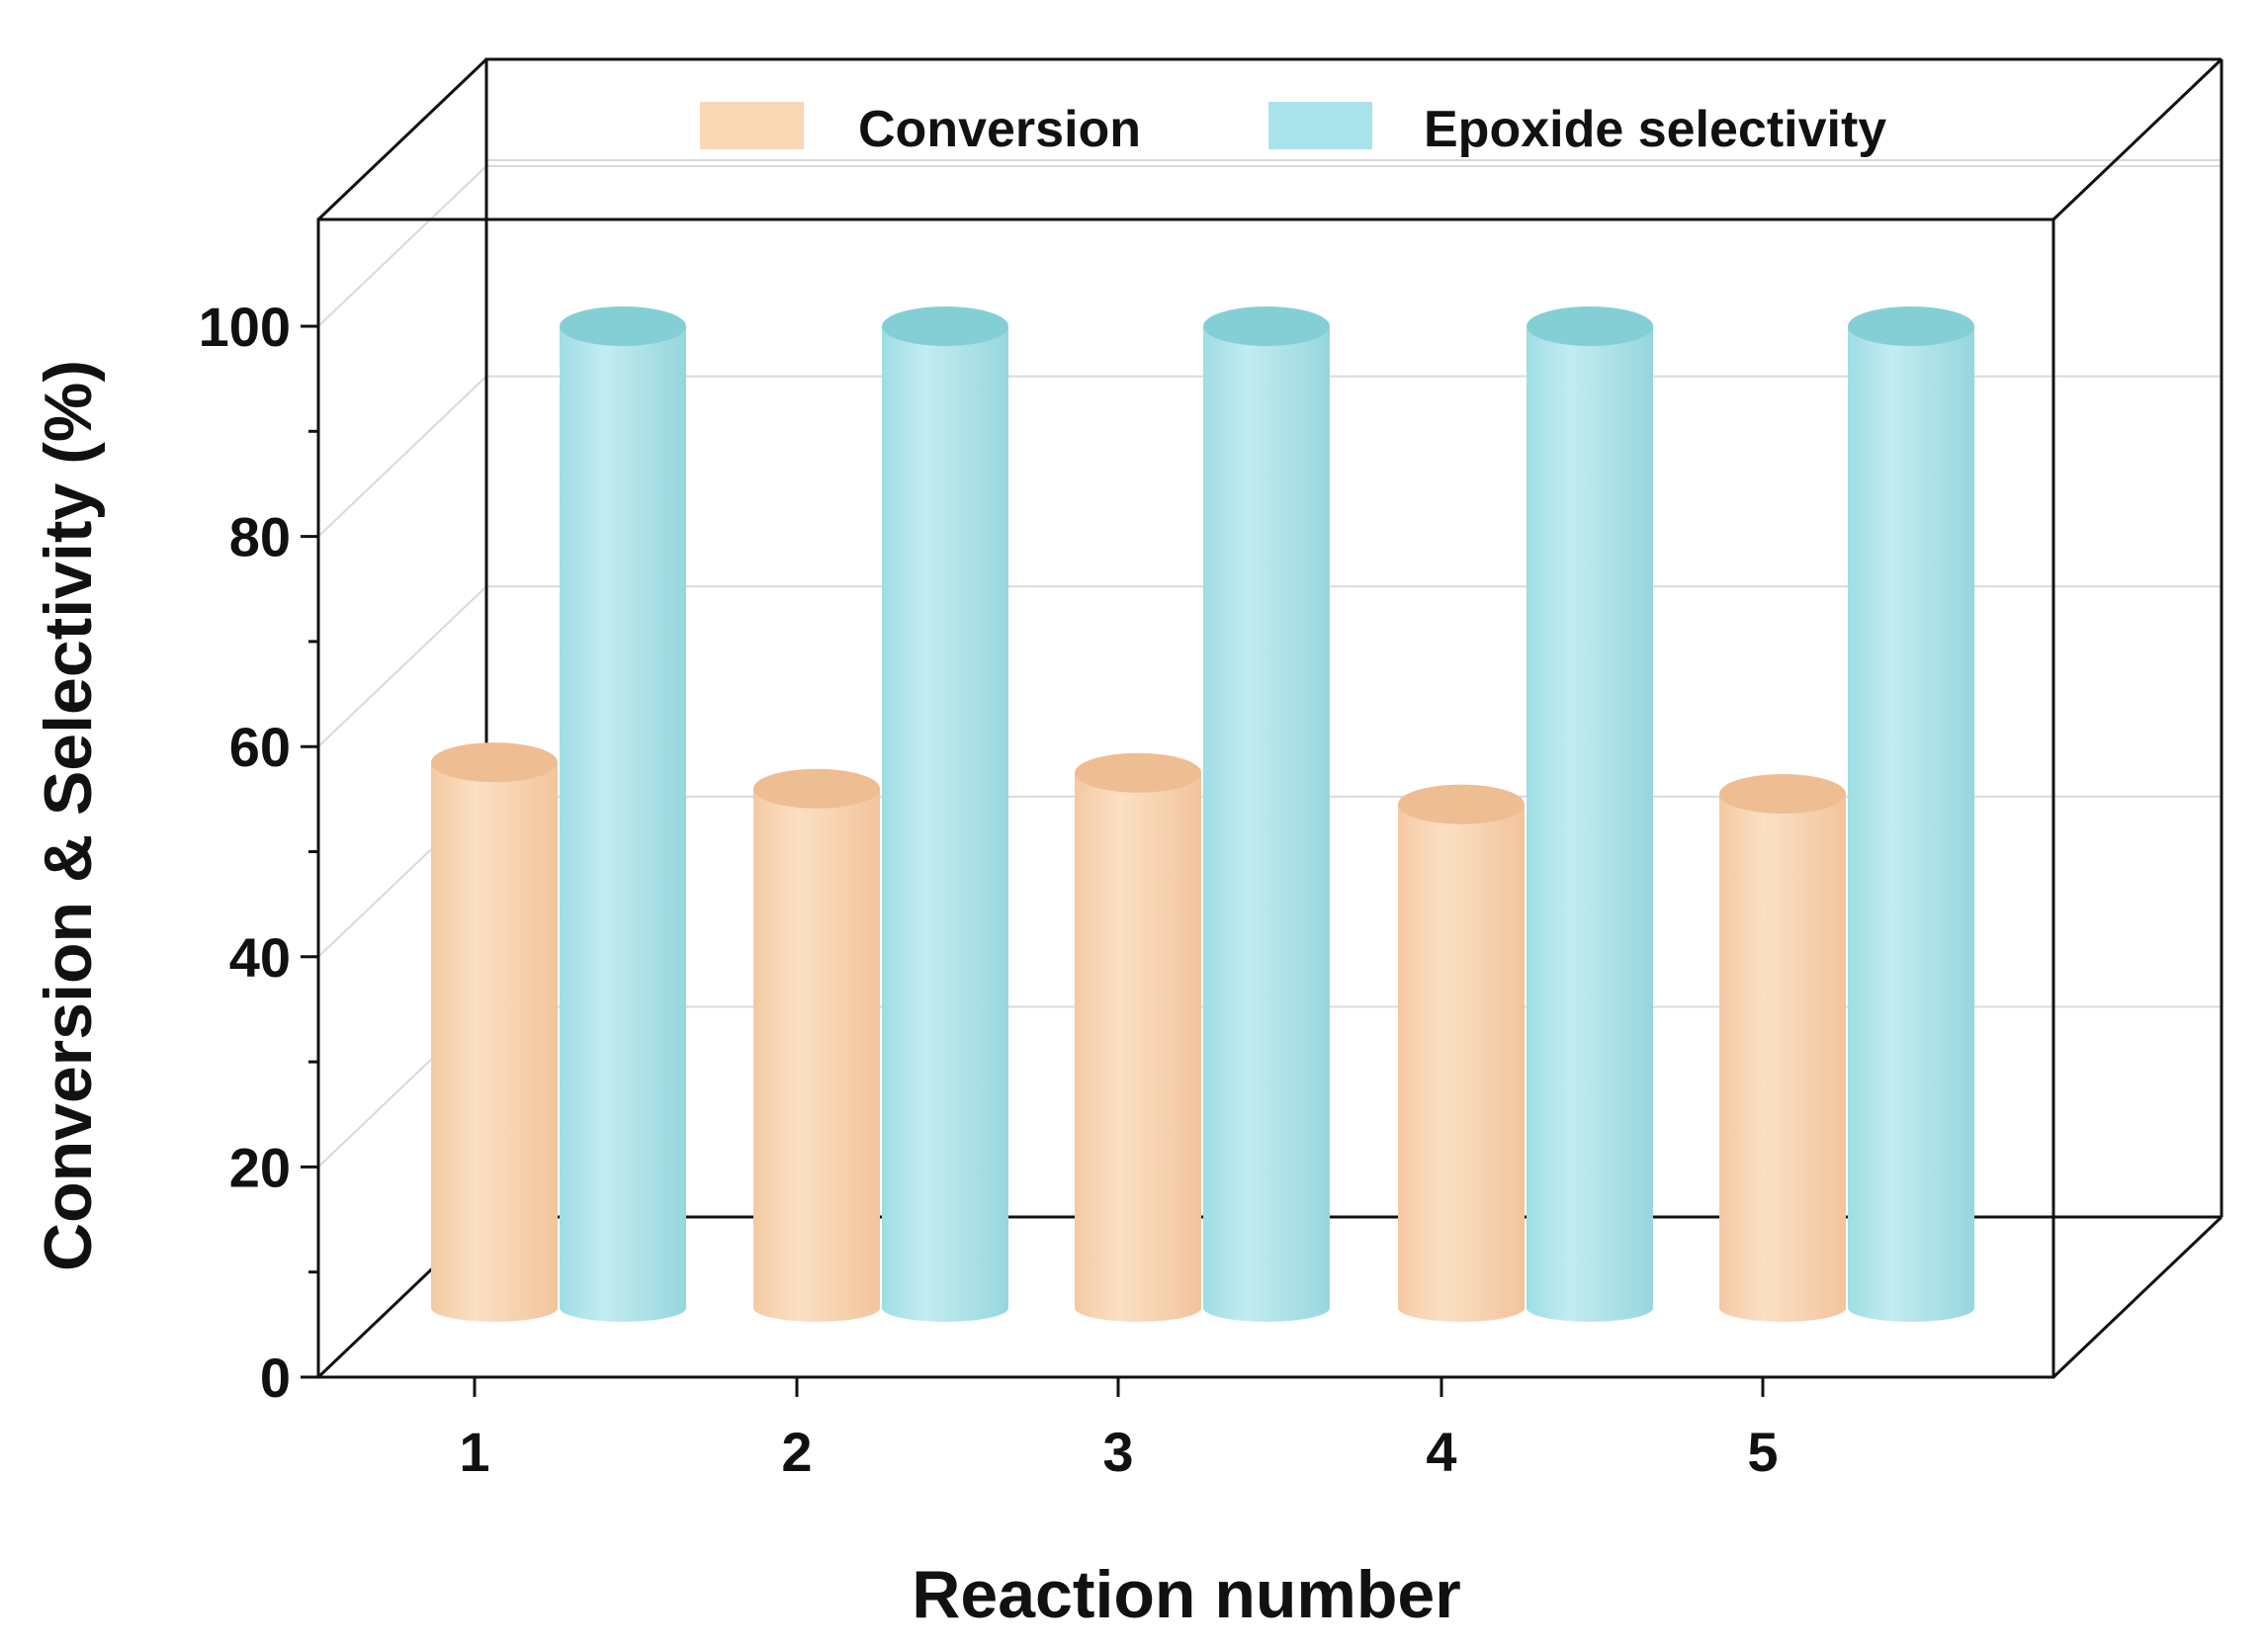  Describe the element at coordinates (402, 139) in the screenshot. I see `frame-top-left` at that location.